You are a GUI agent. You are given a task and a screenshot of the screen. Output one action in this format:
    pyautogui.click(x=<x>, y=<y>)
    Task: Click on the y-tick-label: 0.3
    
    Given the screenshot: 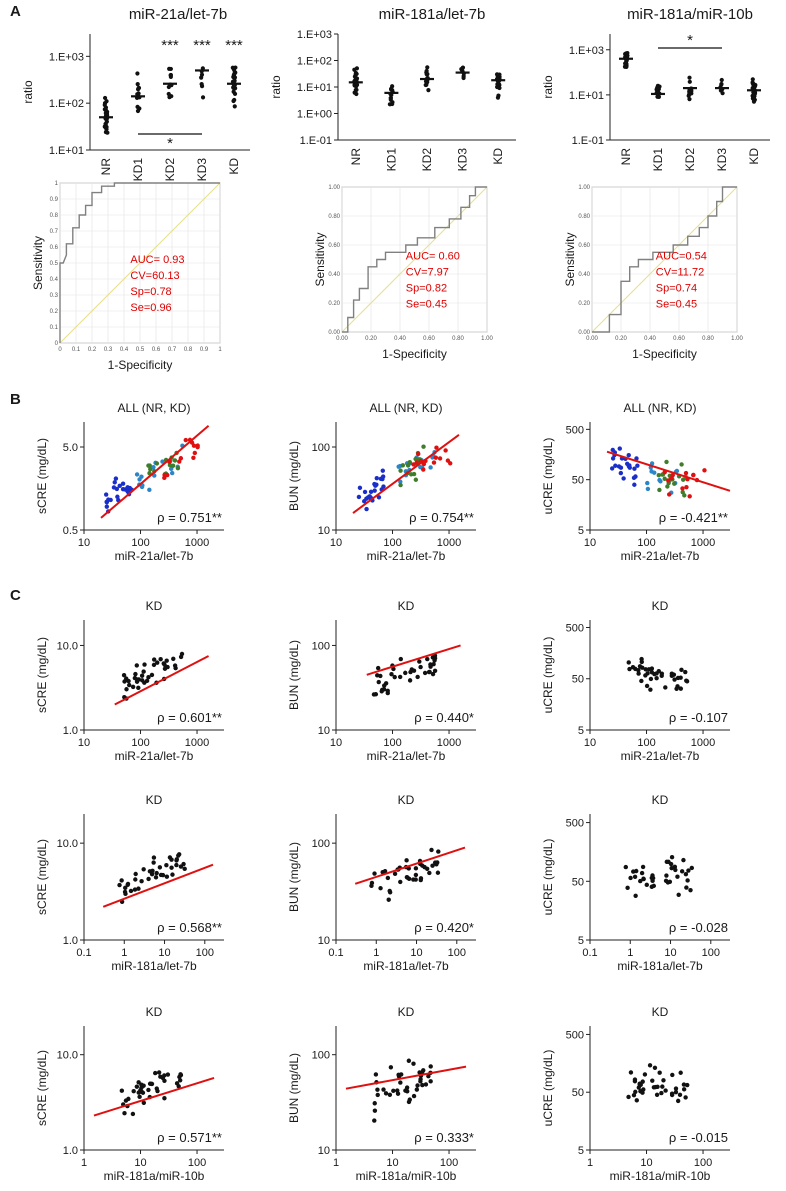 What is the action you would take?
    pyautogui.click(x=54, y=296)
    